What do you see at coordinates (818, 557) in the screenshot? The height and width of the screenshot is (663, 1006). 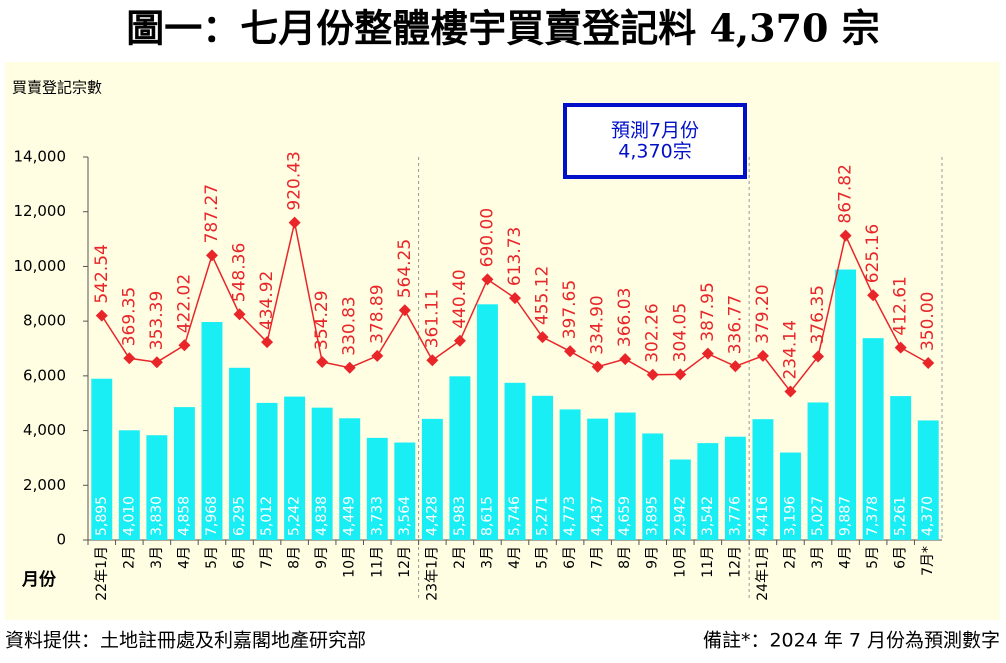 I see `x-tick-label: 3月` at bounding box center [818, 557].